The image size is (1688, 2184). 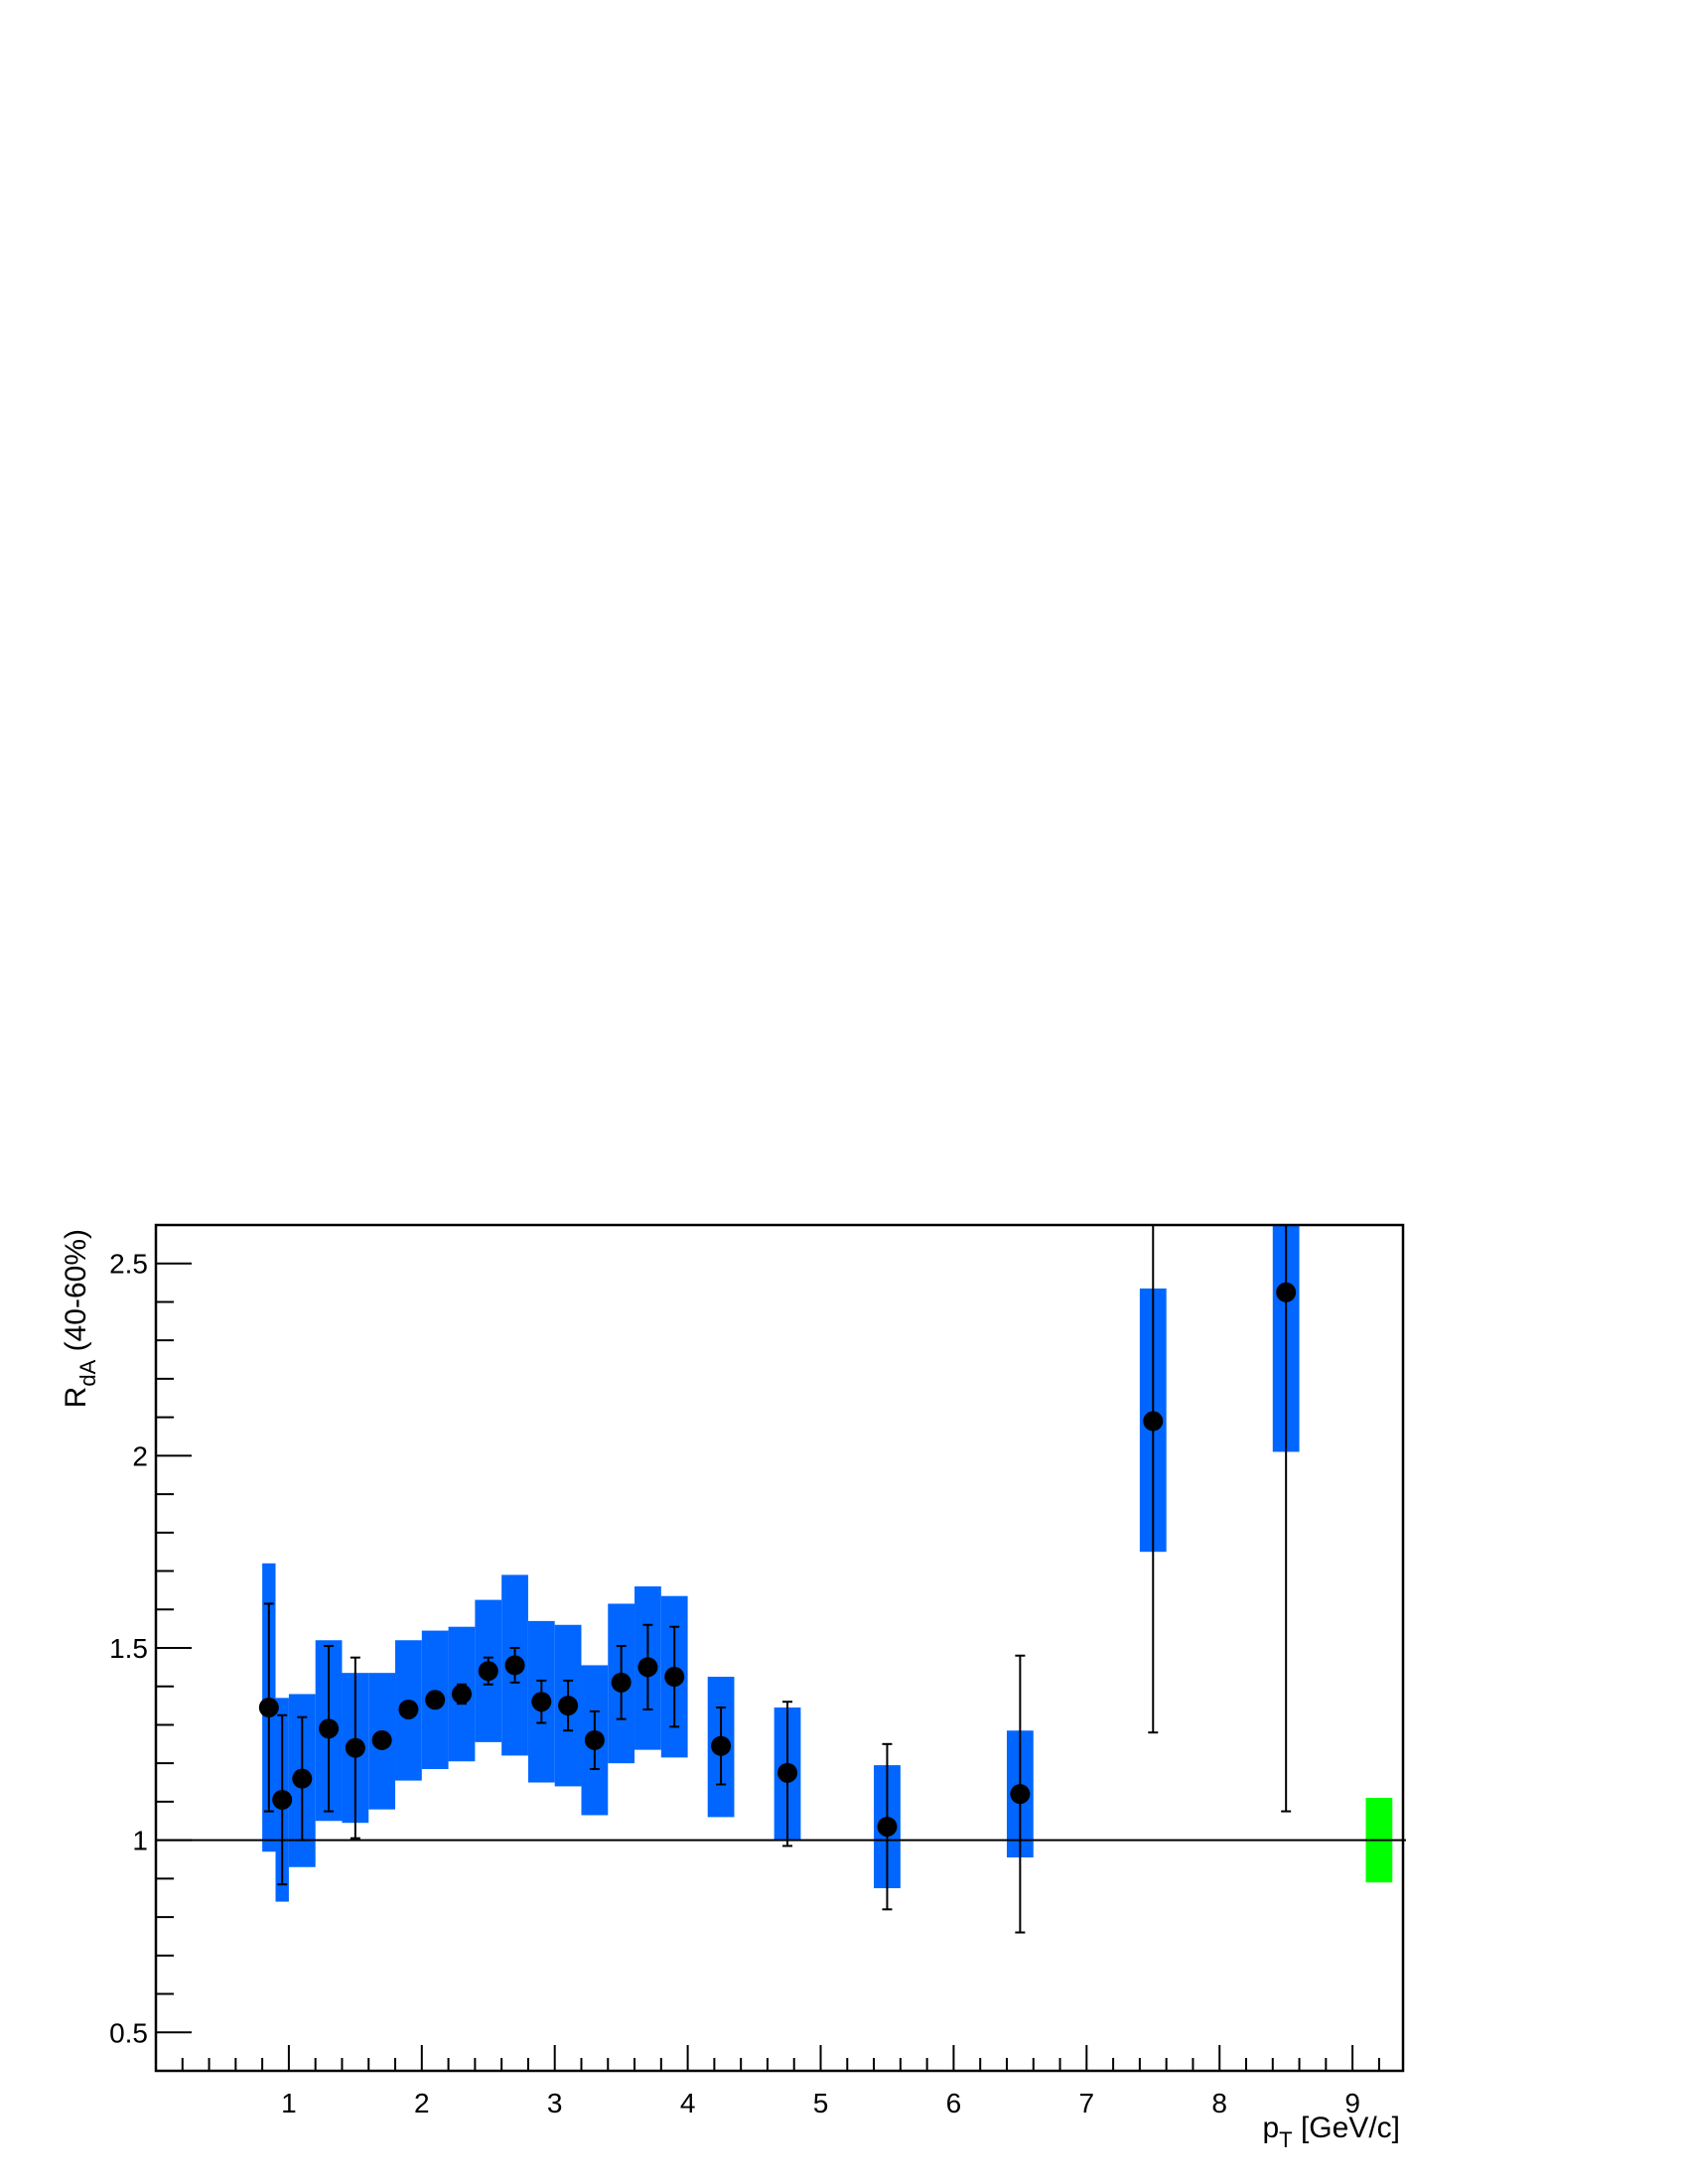 What do you see at coordinates (128, 2032) in the screenshot?
I see `y-tick-label: 0.5` at bounding box center [128, 2032].